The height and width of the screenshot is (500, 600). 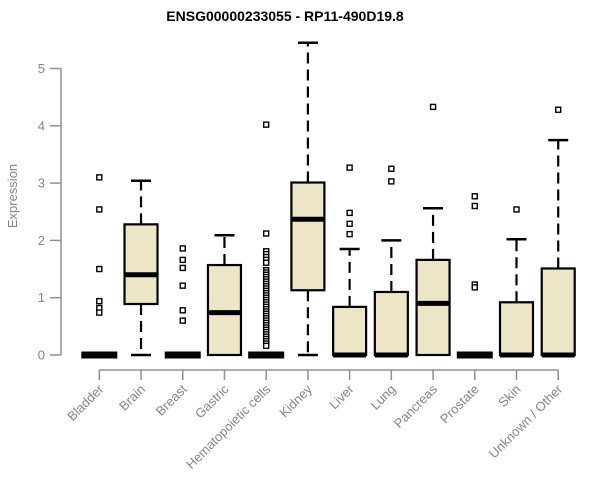 What do you see at coordinates (171, 399) in the screenshot?
I see `x-tick-label-breast: Breast` at bounding box center [171, 399].